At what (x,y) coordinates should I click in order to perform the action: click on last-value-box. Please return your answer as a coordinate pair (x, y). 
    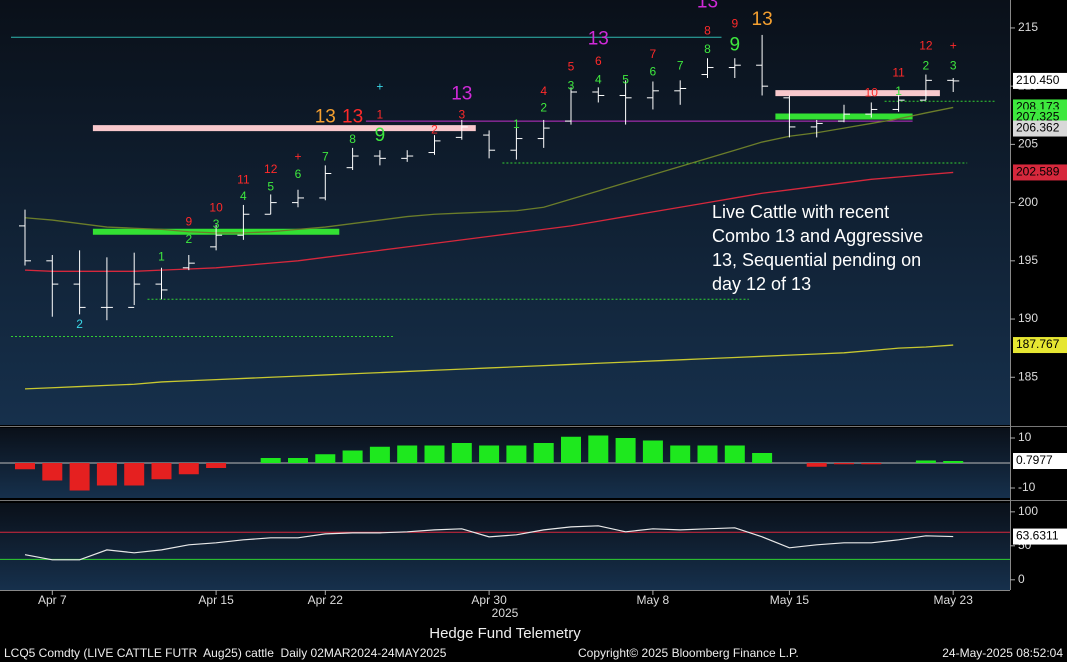
    Looking at the image, I should click on (1040, 536).